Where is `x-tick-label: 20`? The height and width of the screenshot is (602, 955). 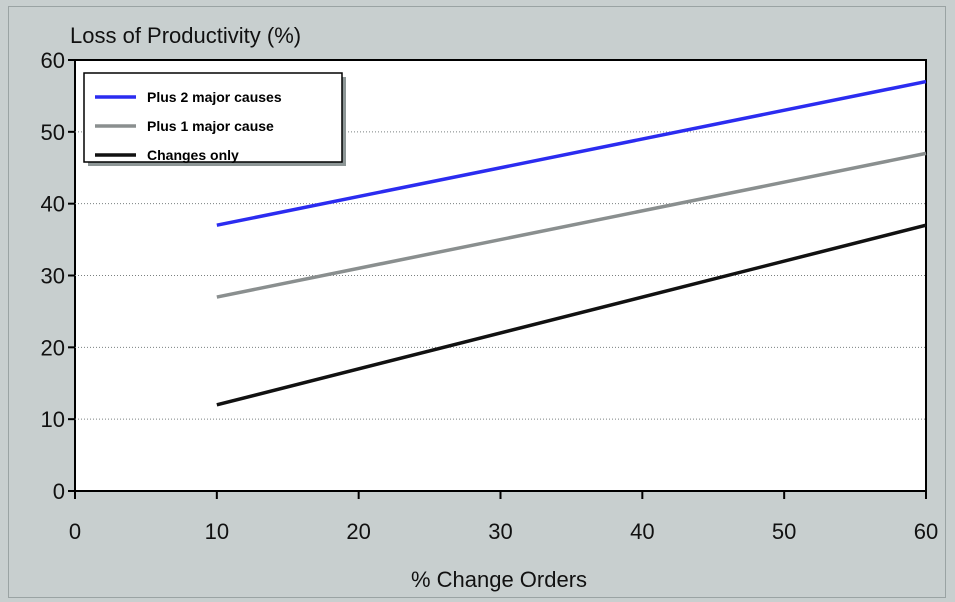 x-tick-label: 20 is located at coordinates (358, 531).